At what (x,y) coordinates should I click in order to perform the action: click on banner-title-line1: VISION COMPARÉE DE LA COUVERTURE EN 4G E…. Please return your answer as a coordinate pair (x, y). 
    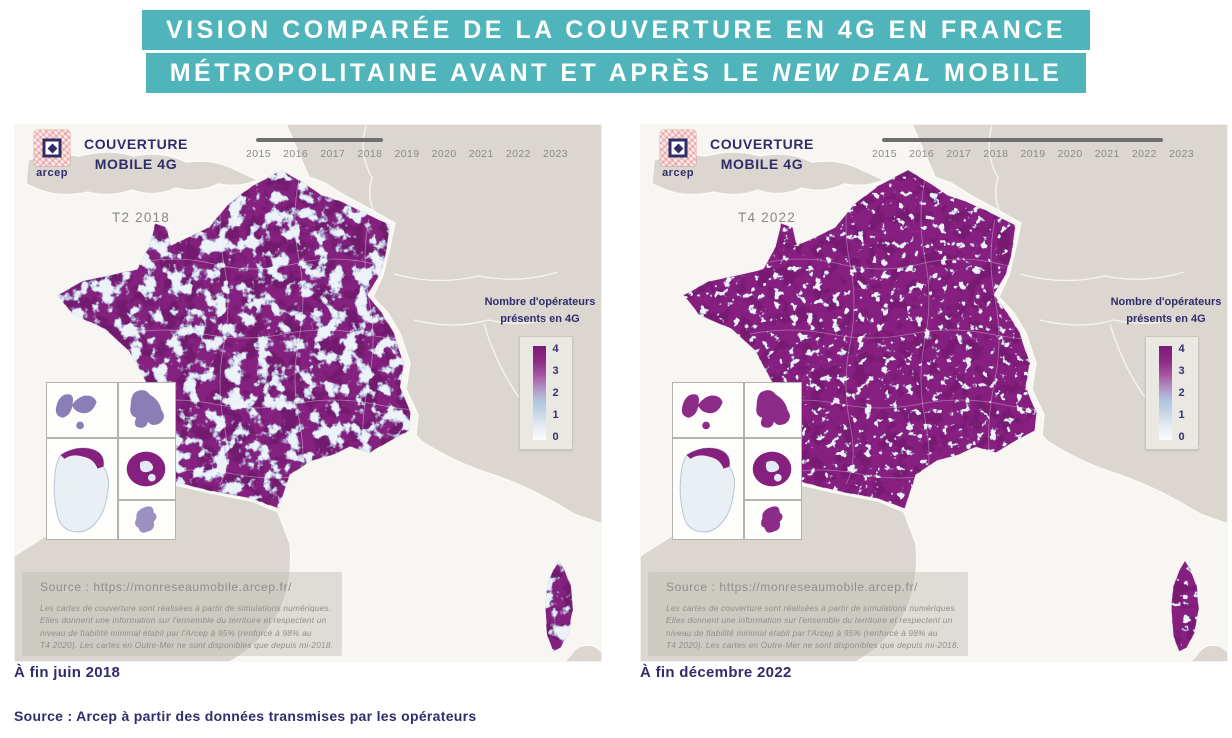
    Looking at the image, I should click on (616, 30).